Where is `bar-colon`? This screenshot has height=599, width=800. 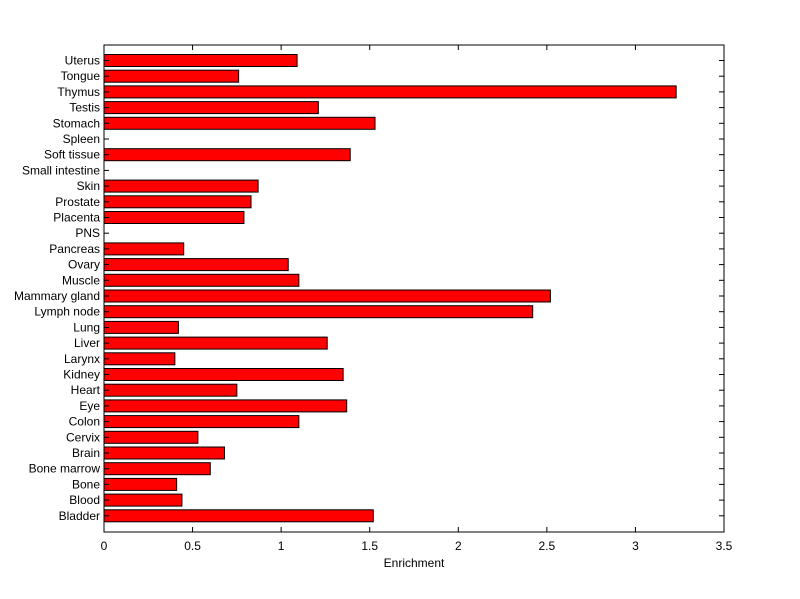
bar-colon is located at coordinates (201, 422).